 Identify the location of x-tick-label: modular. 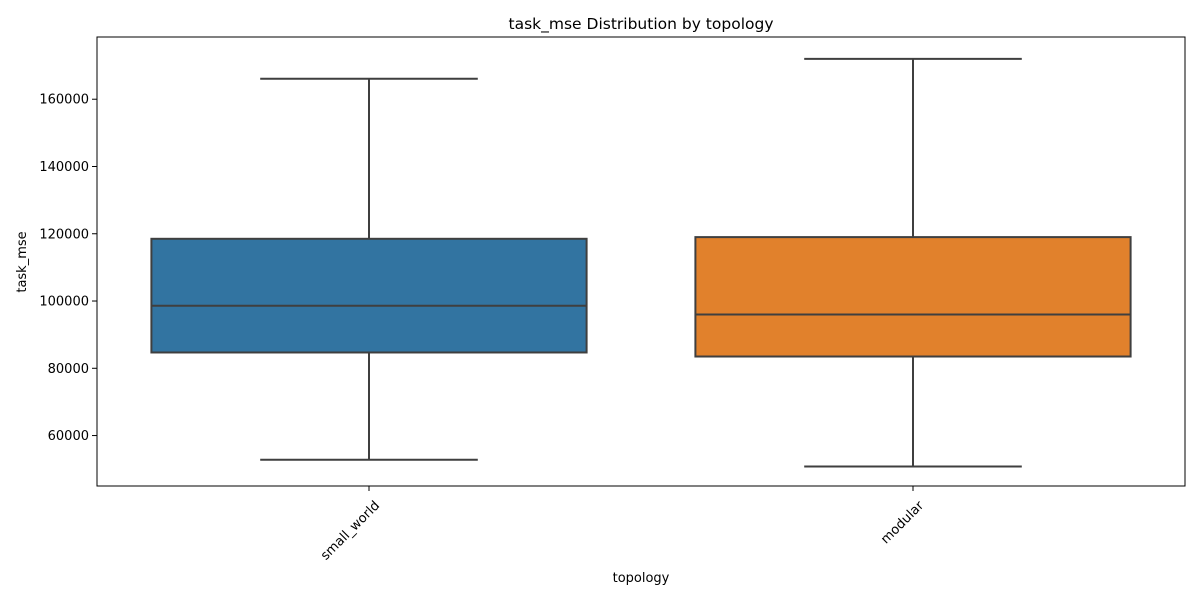
(902, 522).